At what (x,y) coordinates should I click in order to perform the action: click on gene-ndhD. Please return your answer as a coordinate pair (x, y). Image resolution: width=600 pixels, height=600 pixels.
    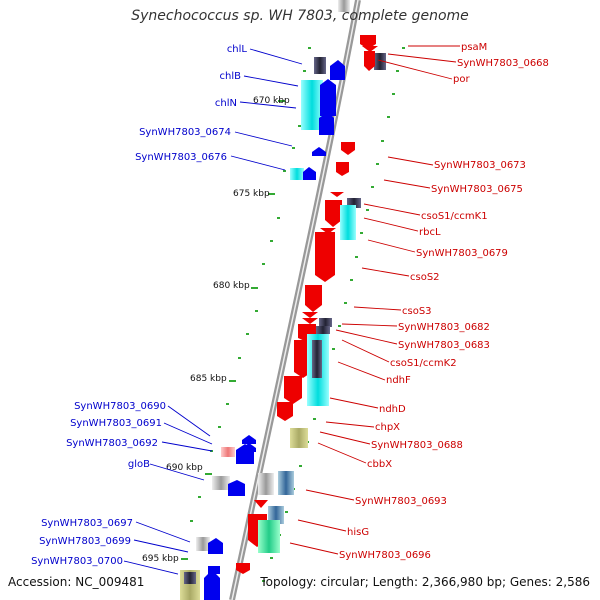
    Looking at the image, I should click on (293, 390).